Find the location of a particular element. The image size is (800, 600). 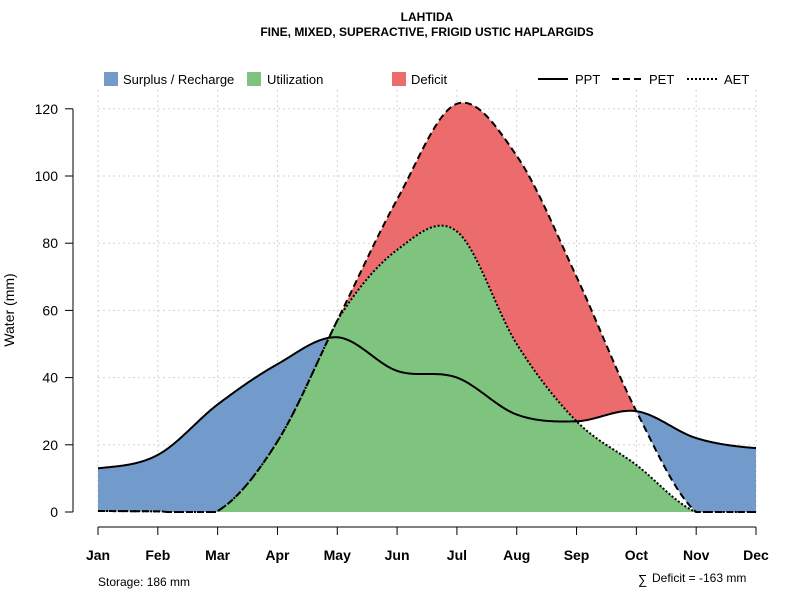

legend-swatch-deficit is located at coordinates (399, 79).